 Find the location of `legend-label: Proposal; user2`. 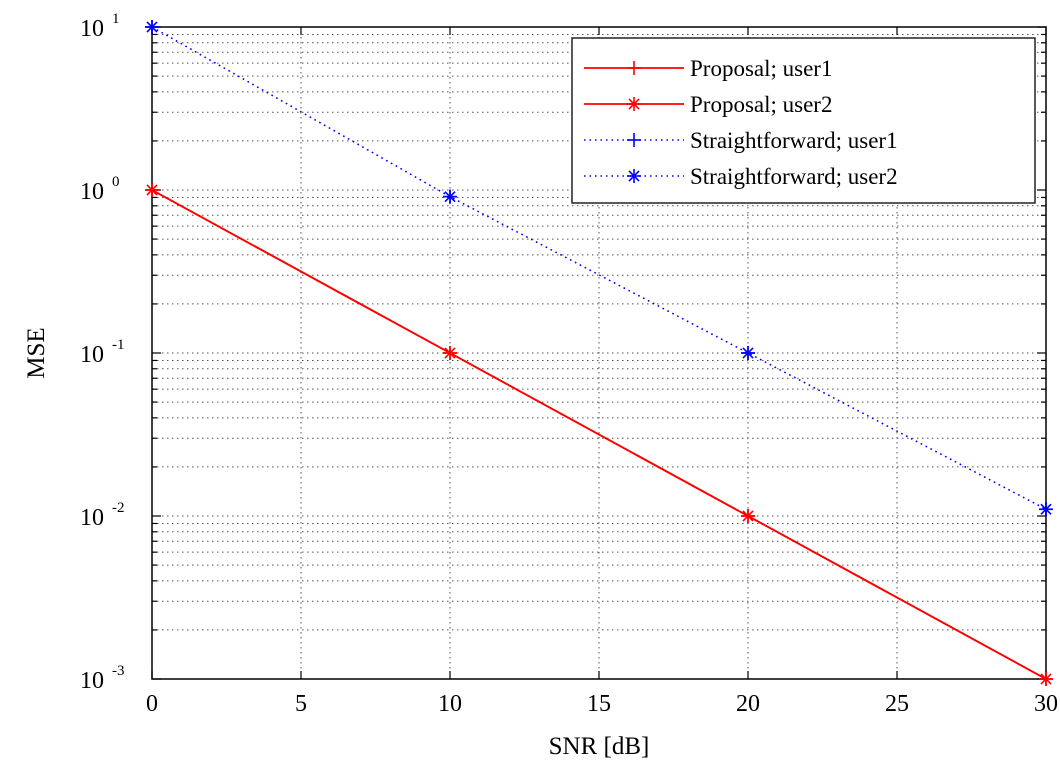

legend-label: Proposal; user2 is located at coordinates (761, 104).